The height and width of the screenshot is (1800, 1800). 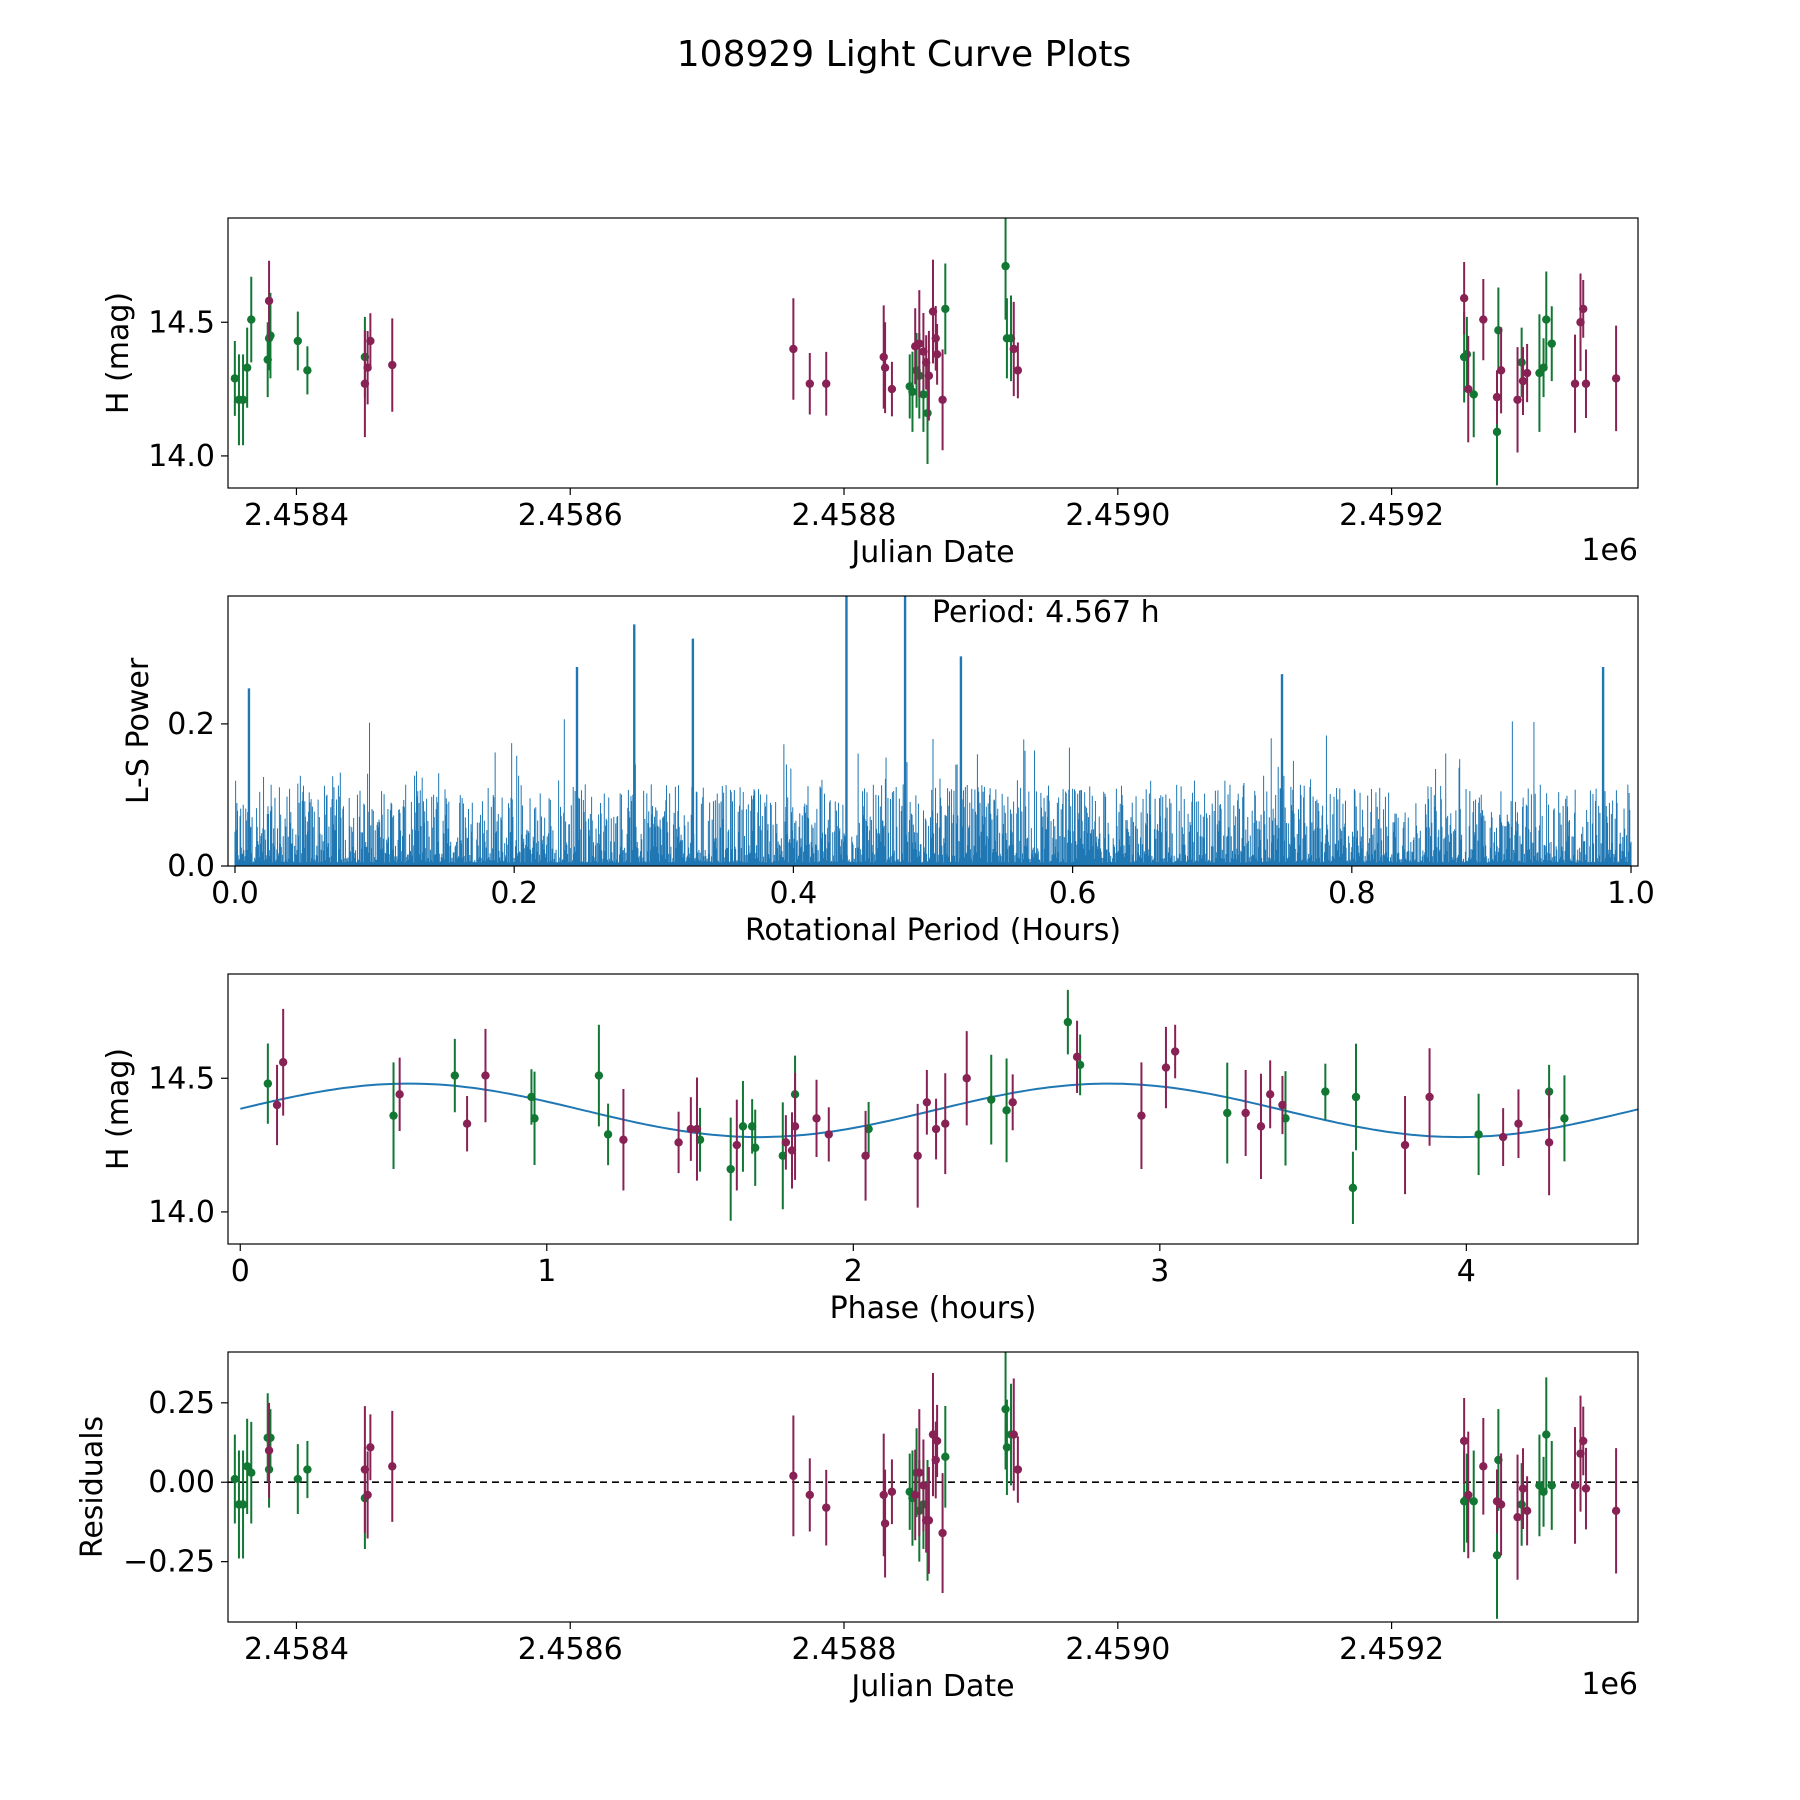 I want to click on residuals-xlabel: Julian Date, so click(x=931, y=1686).